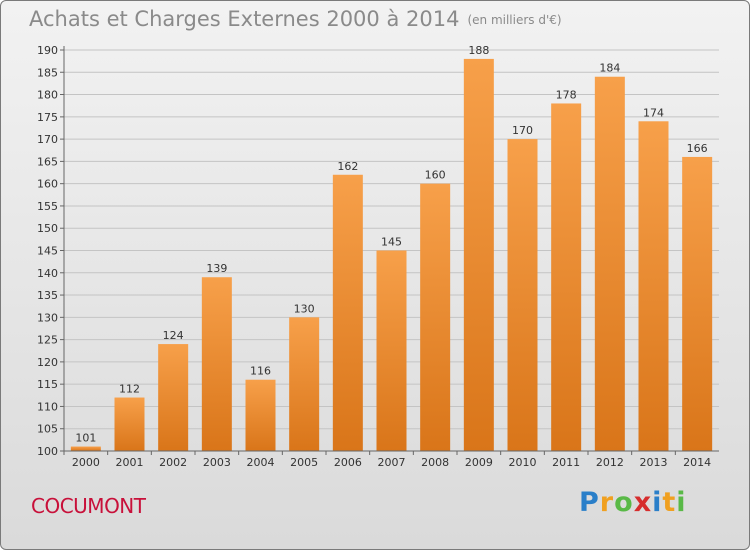 This screenshot has height=550, width=750. What do you see at coordinates (47, 273) in the screenshot?
I see `y-tick-label: 140` at bounding box center [47, 273].